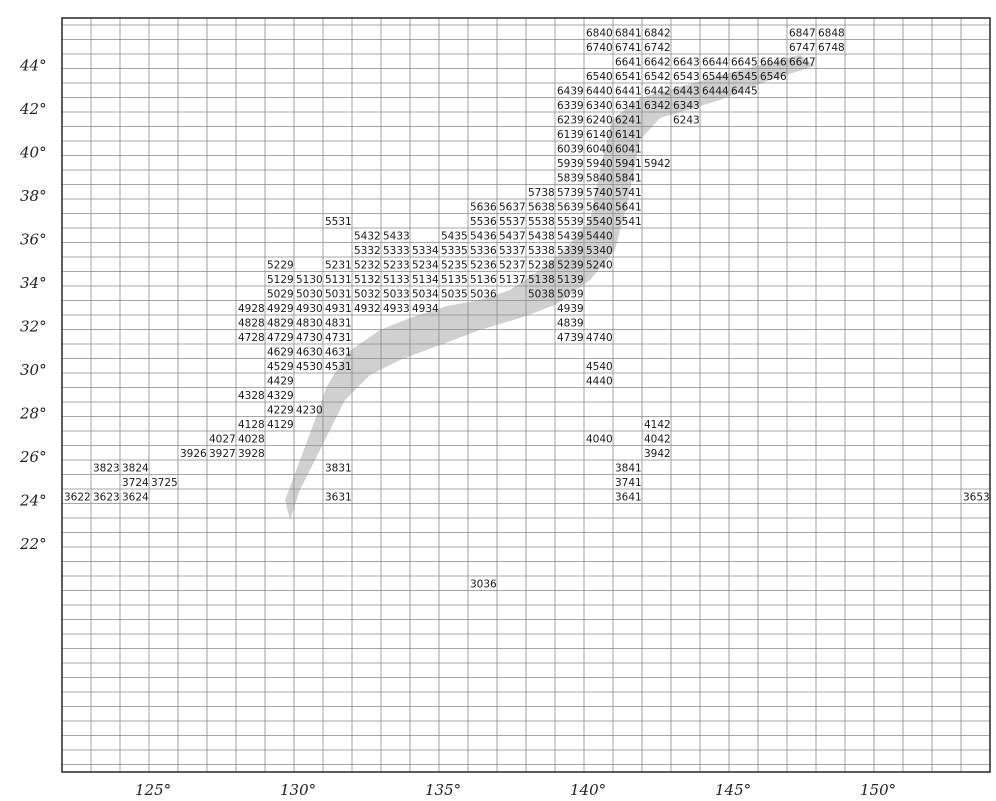  Describe the element at coordinates (570, 150) in the screenshot. I see `mesh-code-label: 6039` at that location.